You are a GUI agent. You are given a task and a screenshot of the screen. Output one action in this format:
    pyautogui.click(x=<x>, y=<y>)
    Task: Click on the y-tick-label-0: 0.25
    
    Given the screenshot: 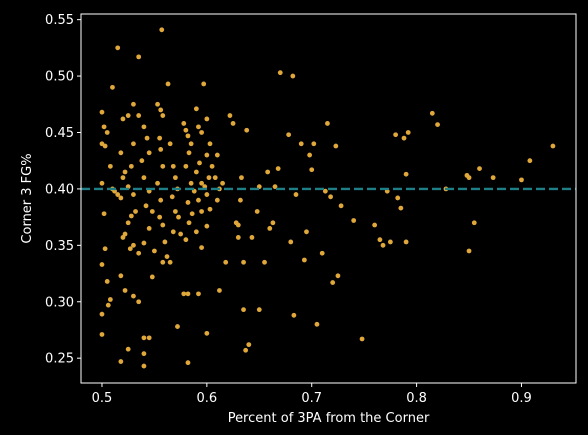 What is the action you would take?
    pyautogui.click(x=59, y=359)
    